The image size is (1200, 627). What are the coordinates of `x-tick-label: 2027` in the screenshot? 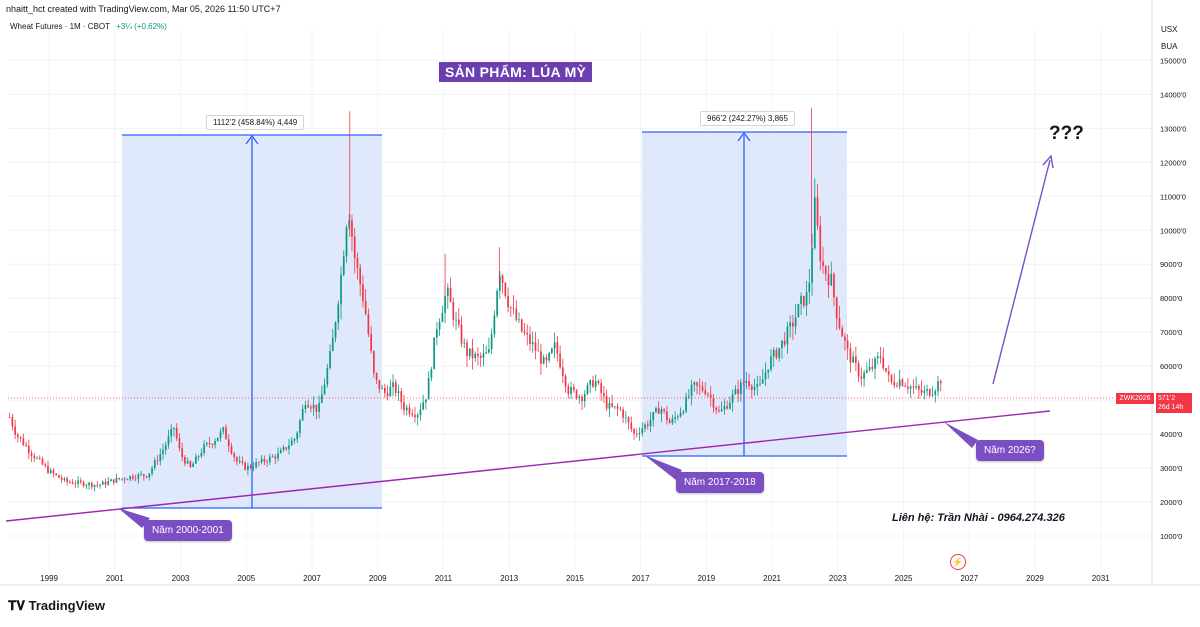 It's located at (969, 578).